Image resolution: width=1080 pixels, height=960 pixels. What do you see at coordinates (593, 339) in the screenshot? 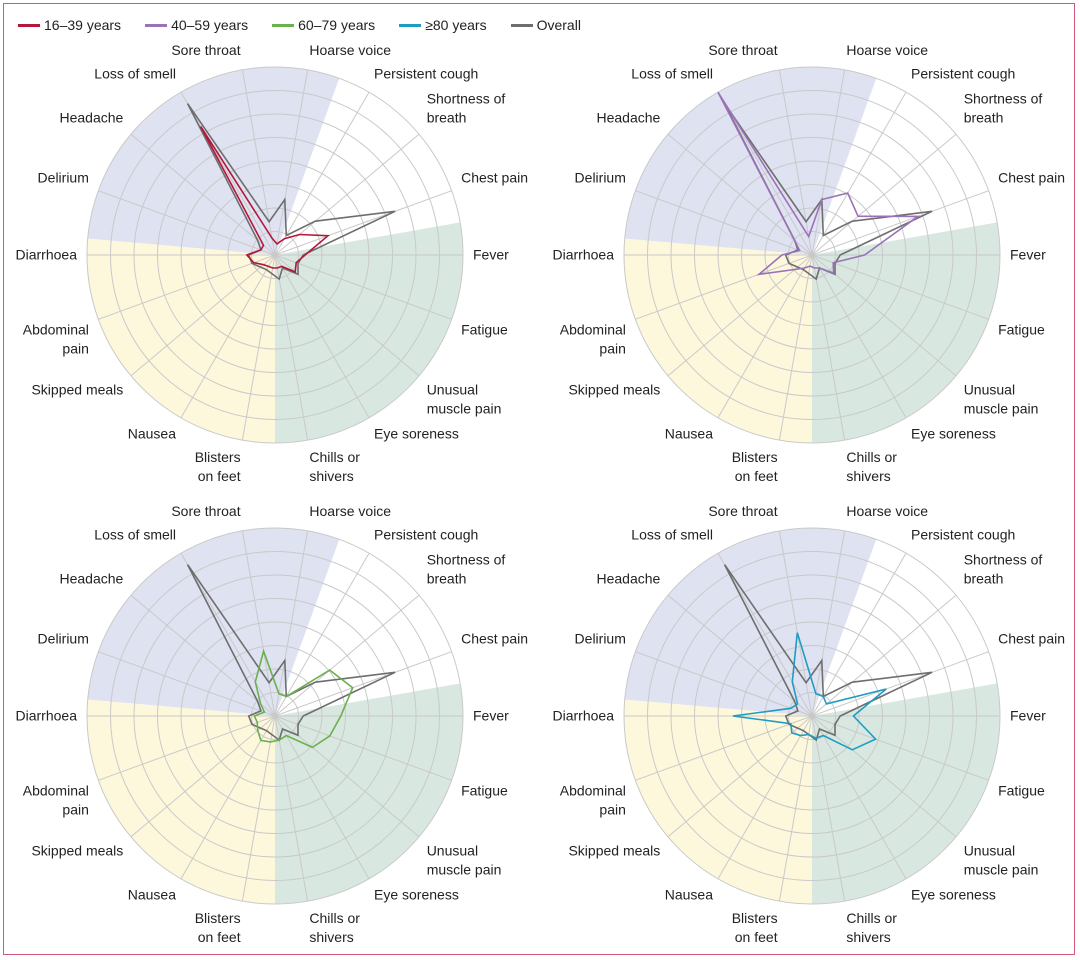
I see `axis-label-abdominal-pain: Abdominal pain` at bounding box center [593, 339].